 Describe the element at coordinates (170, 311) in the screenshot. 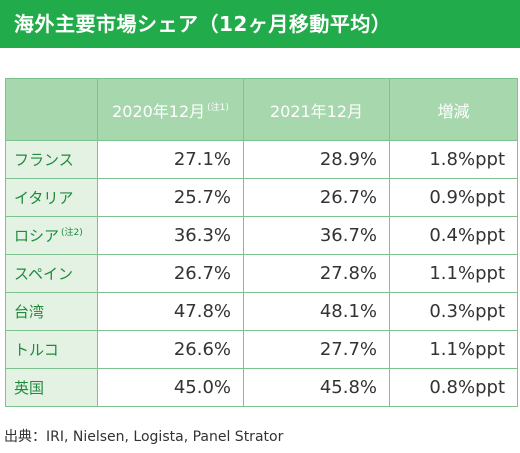

I see `share-2020-cell: 47.8%` at that location.